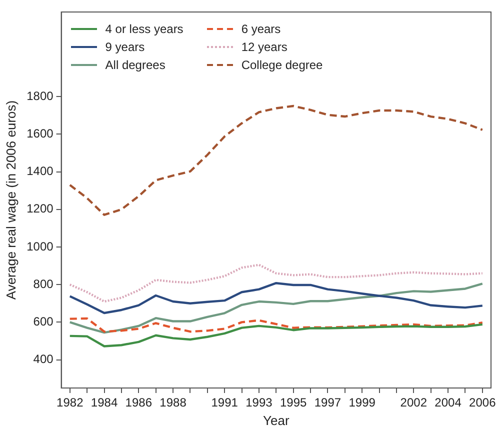  Describe the element at coordinates (224, 403) in the screenshot. I see `x-tick-label: 1991` at that location.